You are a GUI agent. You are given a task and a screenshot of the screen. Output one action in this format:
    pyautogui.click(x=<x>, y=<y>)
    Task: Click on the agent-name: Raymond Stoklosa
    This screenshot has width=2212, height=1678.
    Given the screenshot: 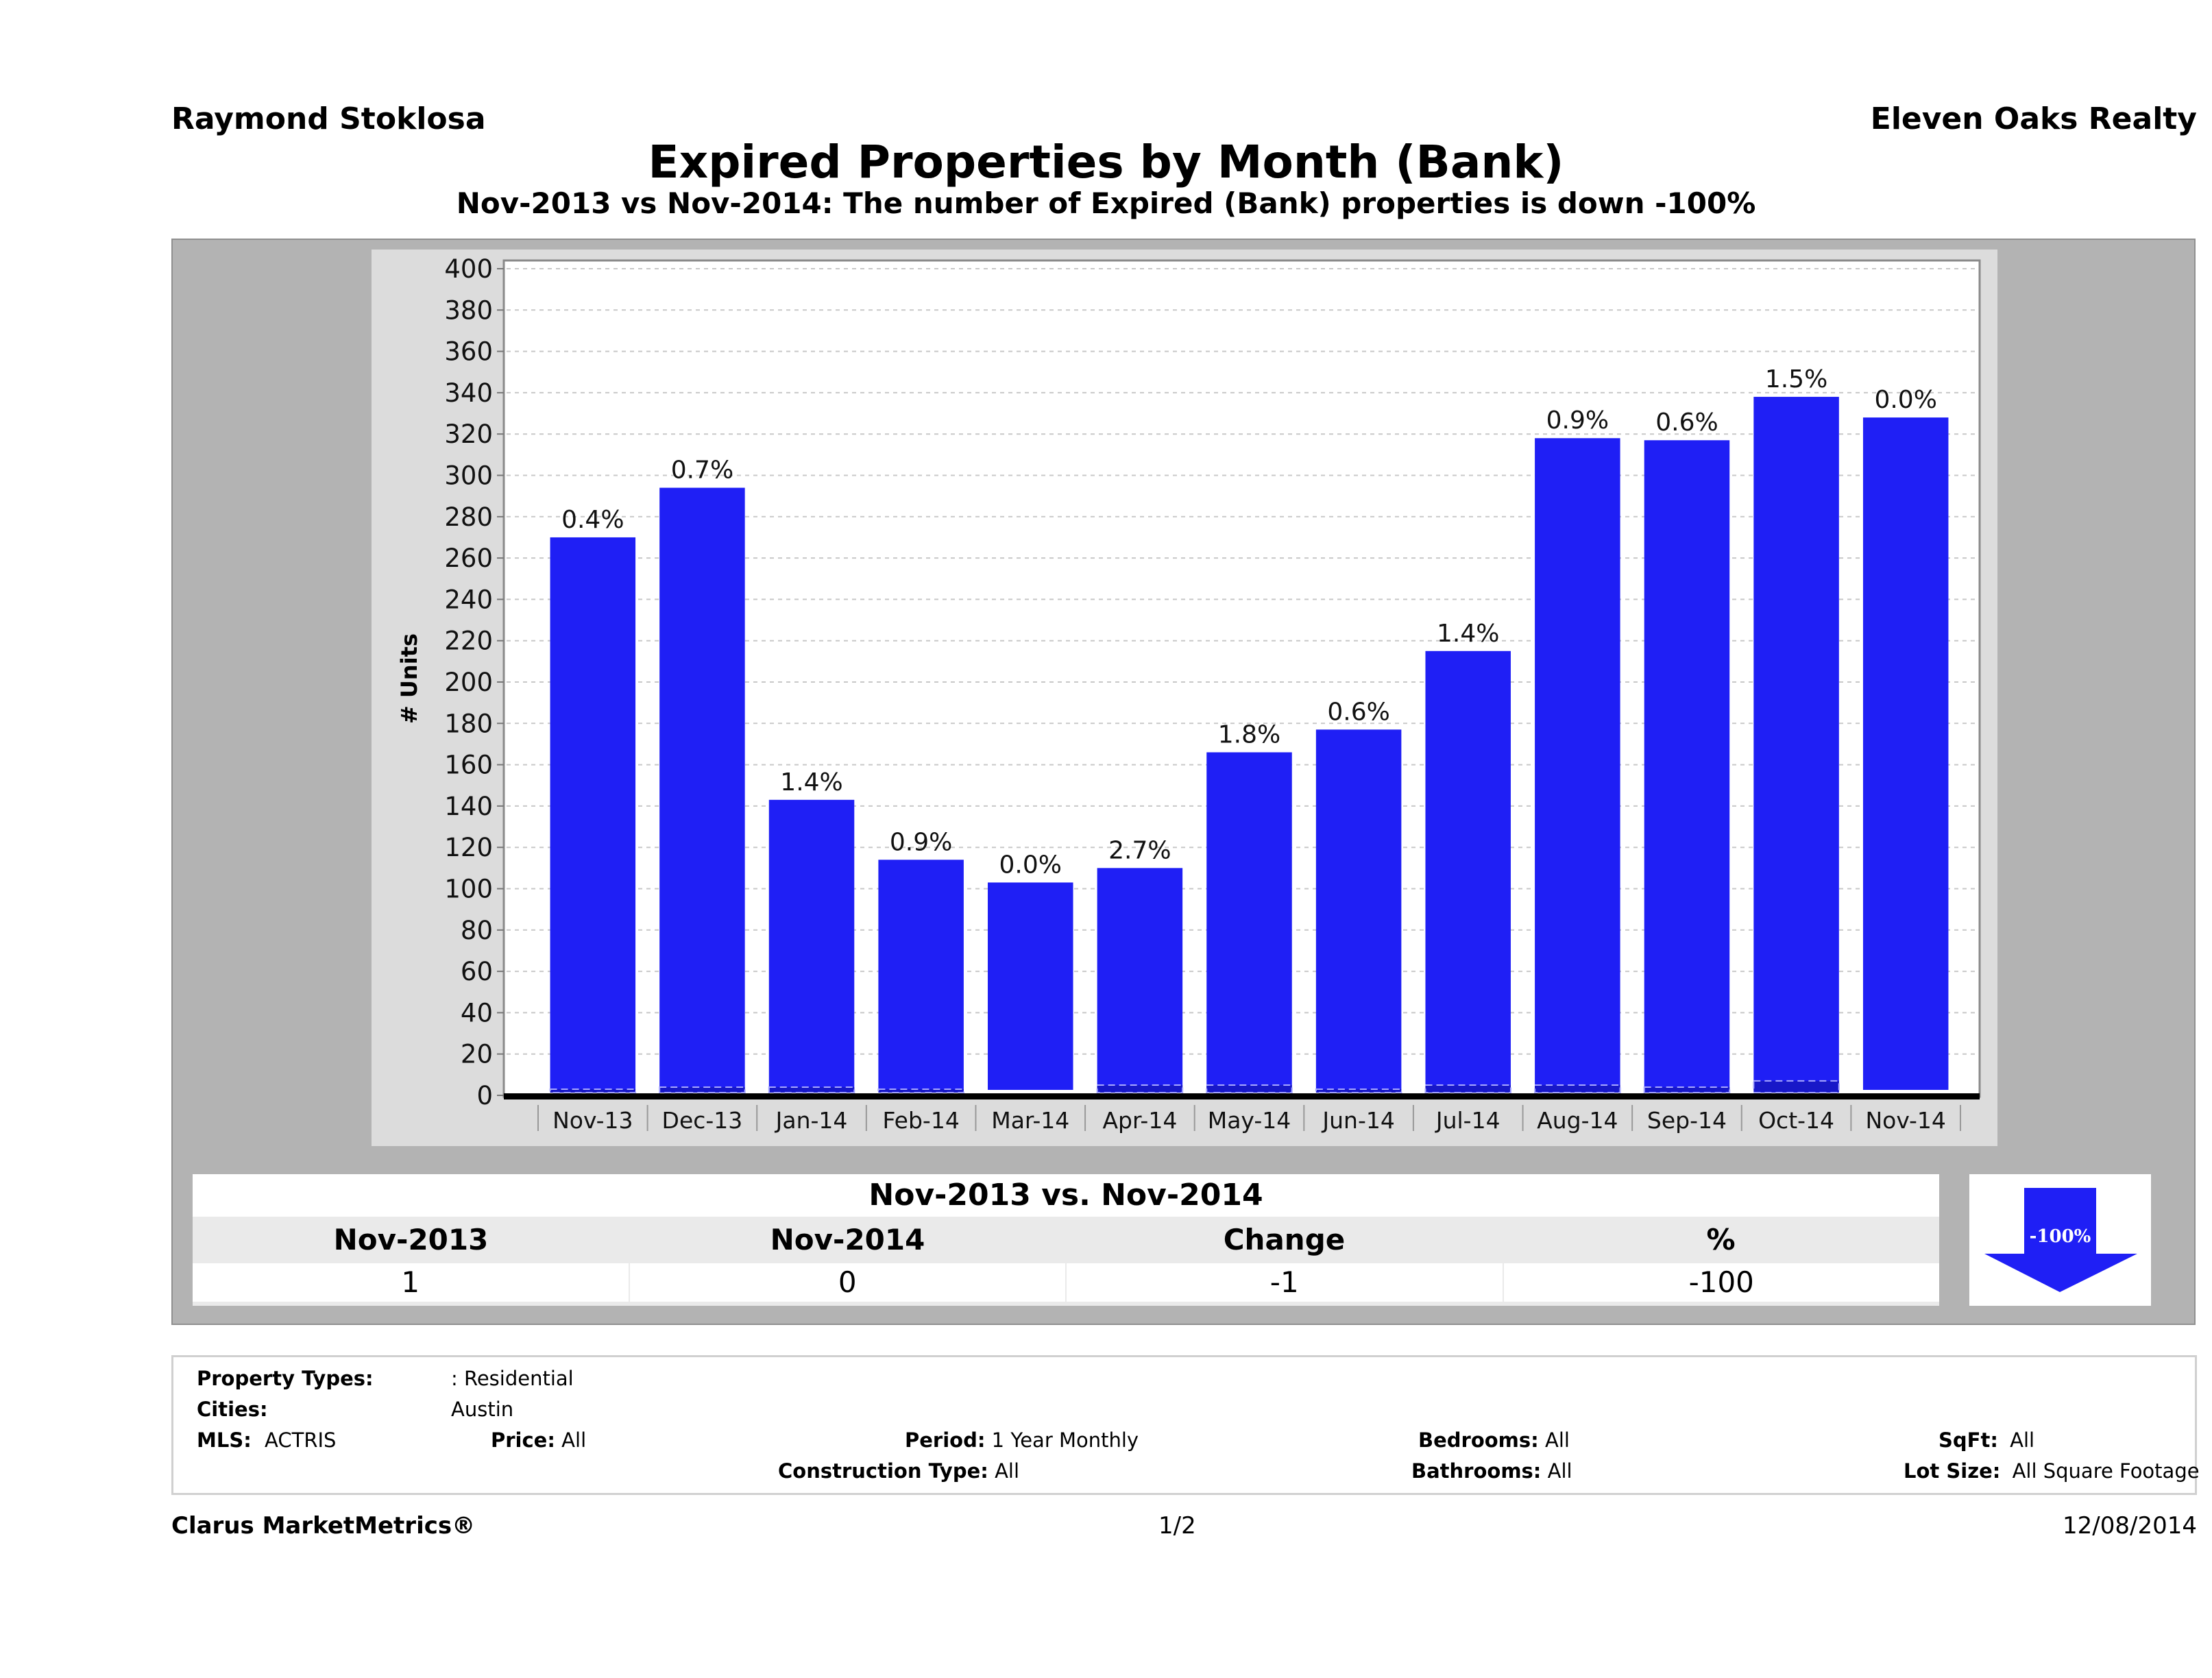 What is the action you would take?
    pyautogui.click(x=329, y=118)
    